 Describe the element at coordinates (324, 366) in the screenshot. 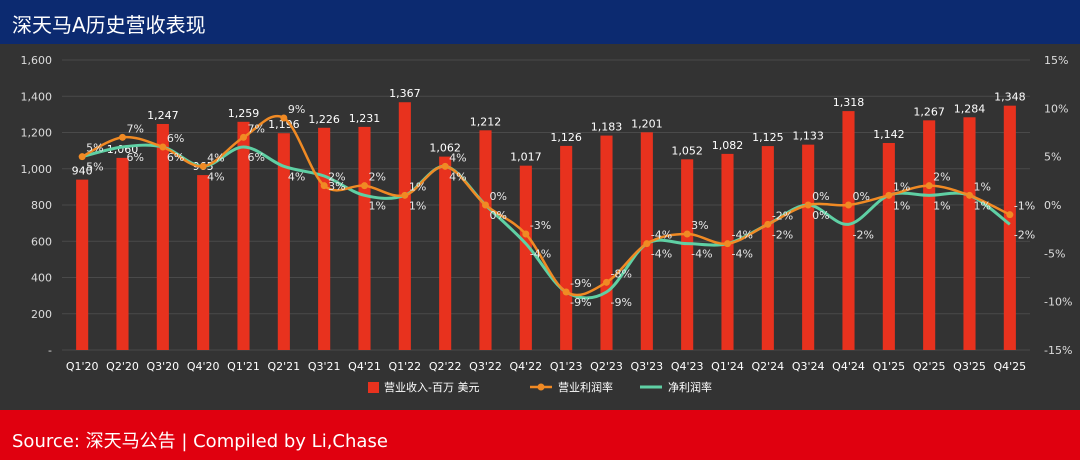

I see `x-tick-label: Q3'21` at that location.